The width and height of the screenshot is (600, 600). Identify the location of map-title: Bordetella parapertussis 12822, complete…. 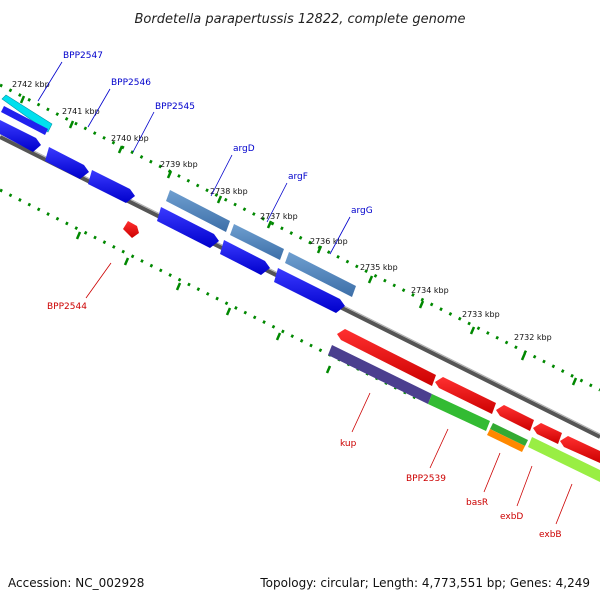
(300, 19).